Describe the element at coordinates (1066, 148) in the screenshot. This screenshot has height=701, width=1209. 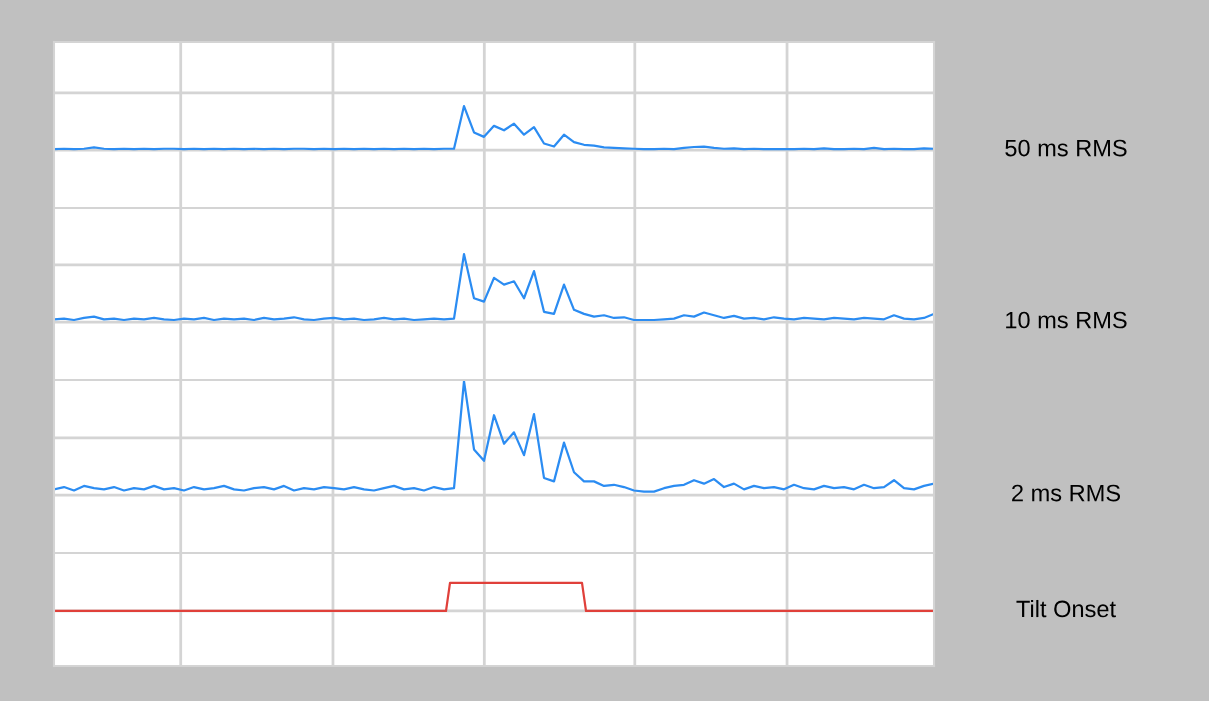
I see `text: 50 ms RMS` at that location.